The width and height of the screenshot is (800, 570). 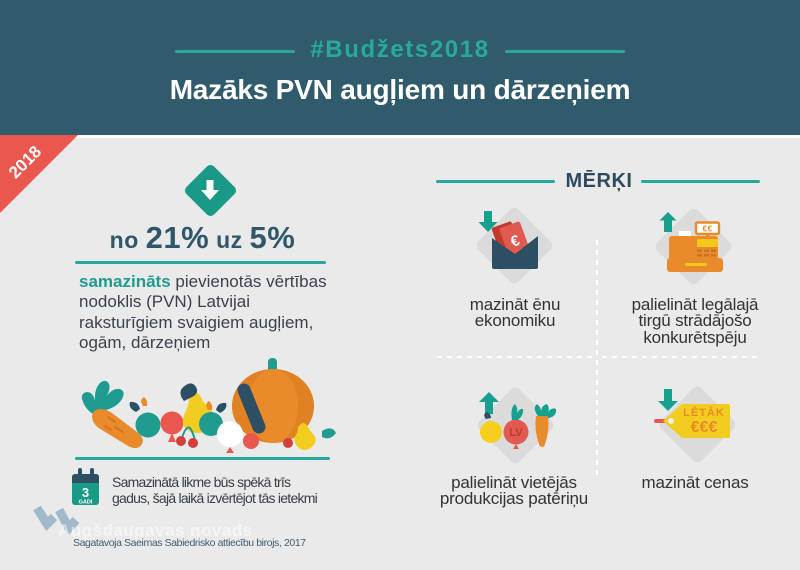 What do you see at coordinates (516, 433) in the screenshot?
I see `svg-text: LV` at bounding box center [516, 433].